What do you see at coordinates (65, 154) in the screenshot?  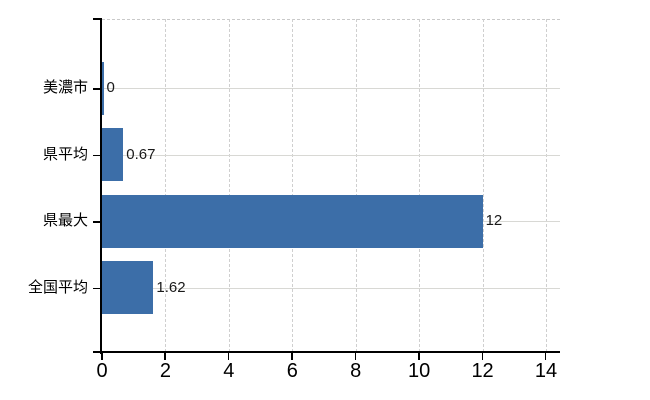 I see `category-label: 県平均` at bounding box center [65, 154].